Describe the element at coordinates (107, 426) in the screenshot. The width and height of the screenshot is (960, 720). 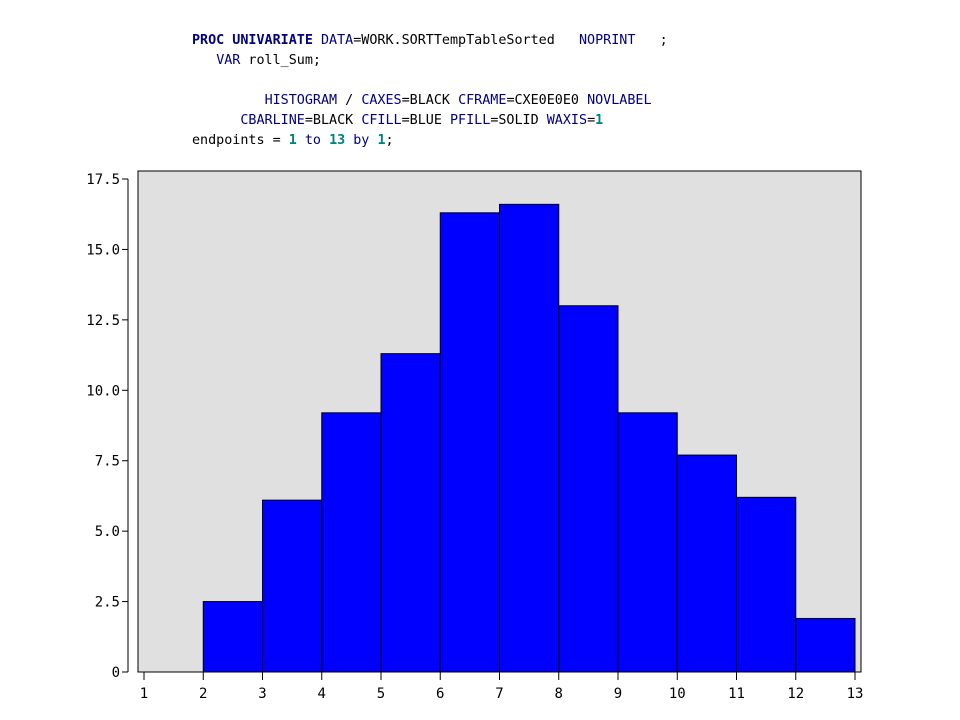
I see `y-axis: 0 2.5 5.0 7.5 10.0 12.5 15.0 17.5` at that location.